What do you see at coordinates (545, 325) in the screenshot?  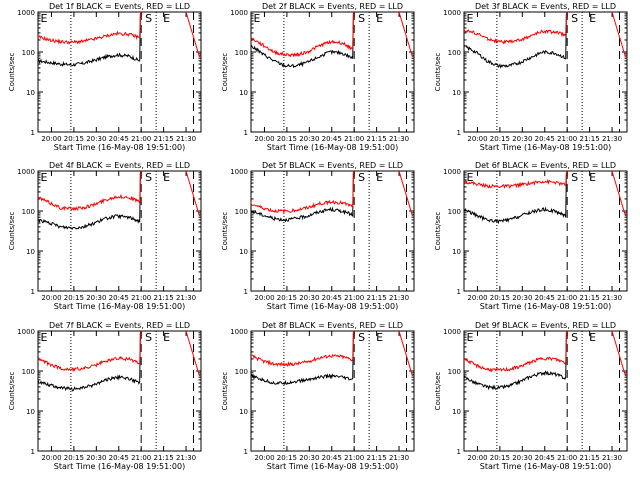 I see `chart-title: Det 9f BLACK = Events, RED = LLD` at bounding box center [545, 325].